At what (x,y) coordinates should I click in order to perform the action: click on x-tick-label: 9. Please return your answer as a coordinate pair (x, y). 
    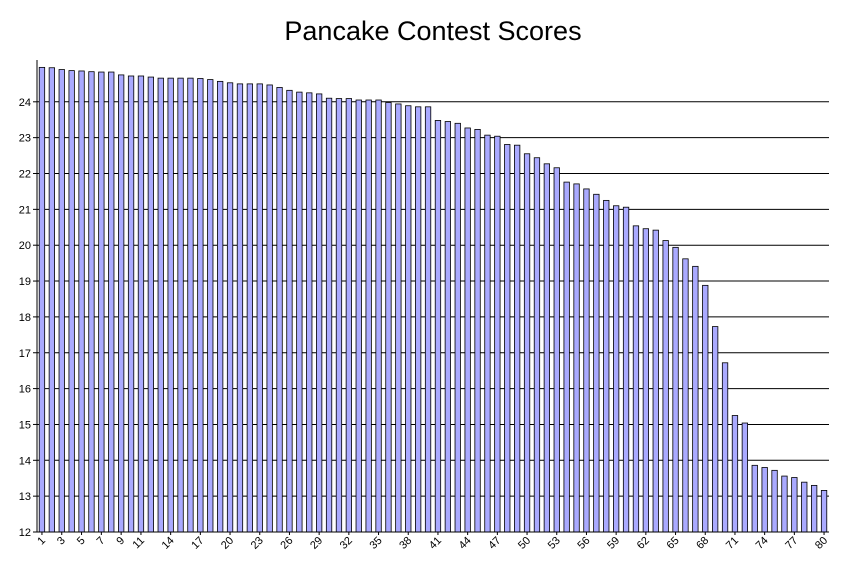
    Looking at the image, I should click on (120, 541).